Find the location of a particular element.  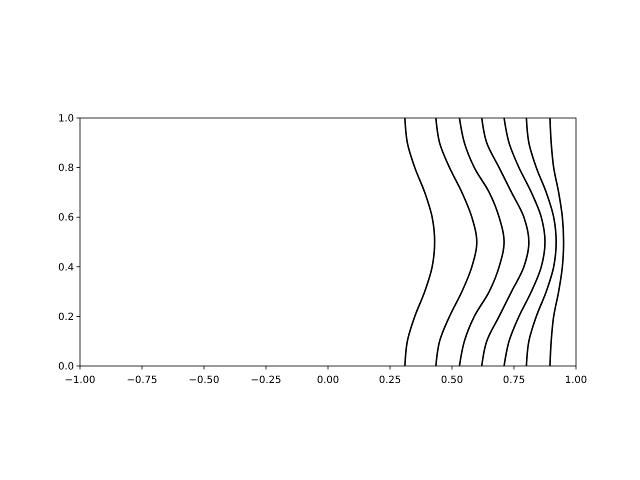

y-tick-label: 0.8 is located at coordinates (66, 168).